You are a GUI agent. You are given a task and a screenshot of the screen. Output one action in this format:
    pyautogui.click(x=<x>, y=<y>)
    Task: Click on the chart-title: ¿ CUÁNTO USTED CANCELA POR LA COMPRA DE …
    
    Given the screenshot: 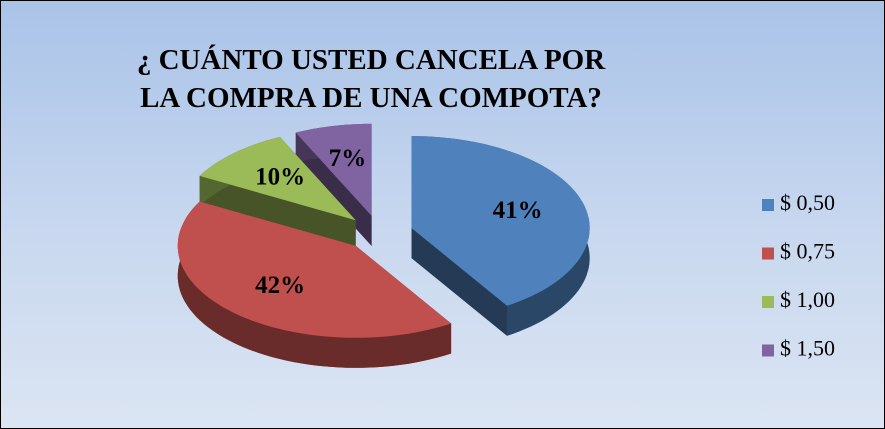 What is the action you would take?
    pyautogui.click(x=371, y=79)
    